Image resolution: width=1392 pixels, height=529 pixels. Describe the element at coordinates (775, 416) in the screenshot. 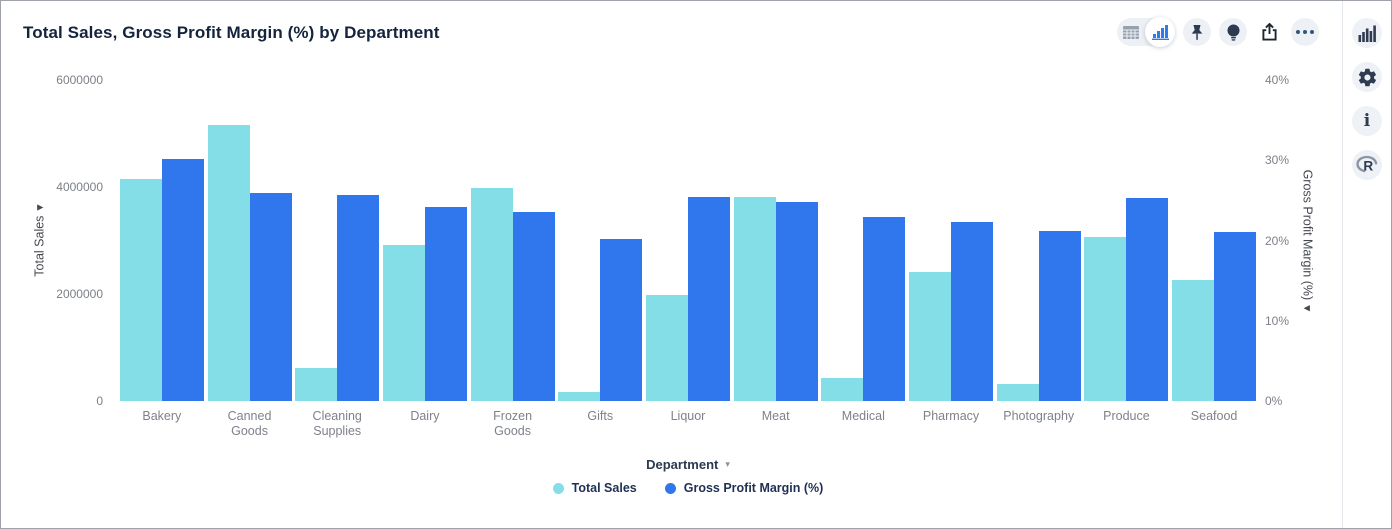

I see `x-axis-category-label: Meat` at that location.